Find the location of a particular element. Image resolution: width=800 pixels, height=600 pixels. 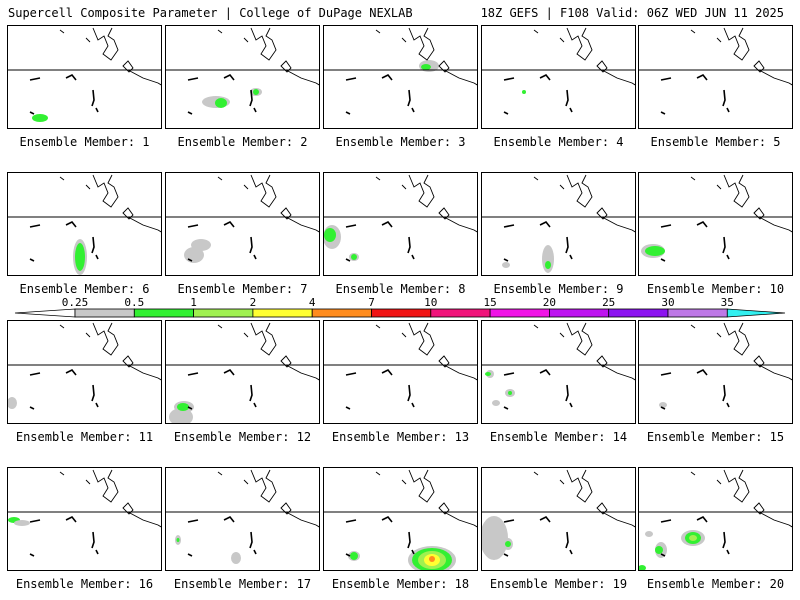

ensemble-member-label: Ensemble Member: 10 is located at coordinates (715, 289).